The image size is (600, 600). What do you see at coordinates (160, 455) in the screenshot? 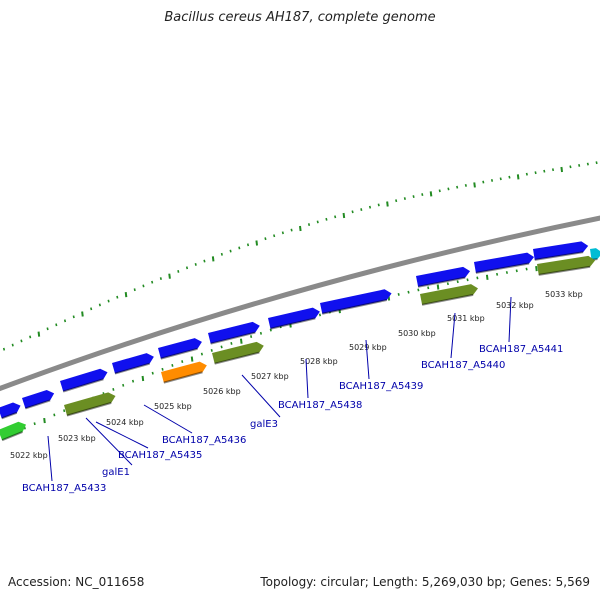
I see `gene-label: BCAH187_A5435` at bounding box center [160, 455].